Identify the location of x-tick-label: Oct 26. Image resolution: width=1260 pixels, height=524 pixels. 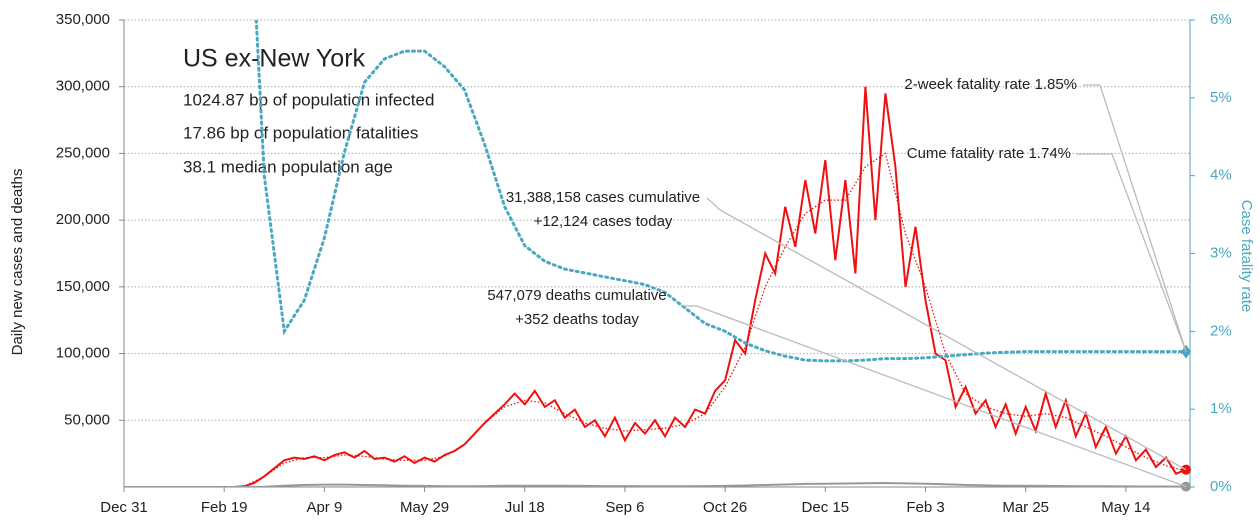
(725, 507).